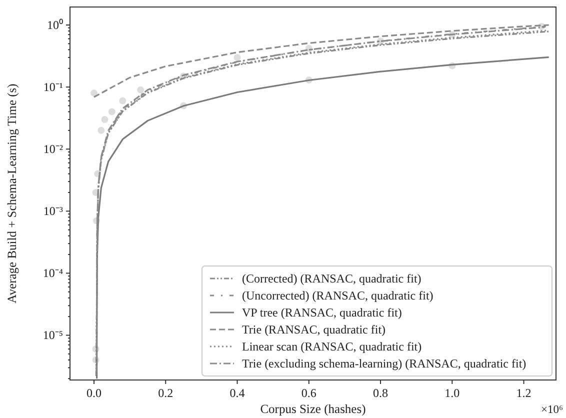 This screenshot has height=418, width=566. I want to click on x-tick-label: 1.0, so click(452, 393).